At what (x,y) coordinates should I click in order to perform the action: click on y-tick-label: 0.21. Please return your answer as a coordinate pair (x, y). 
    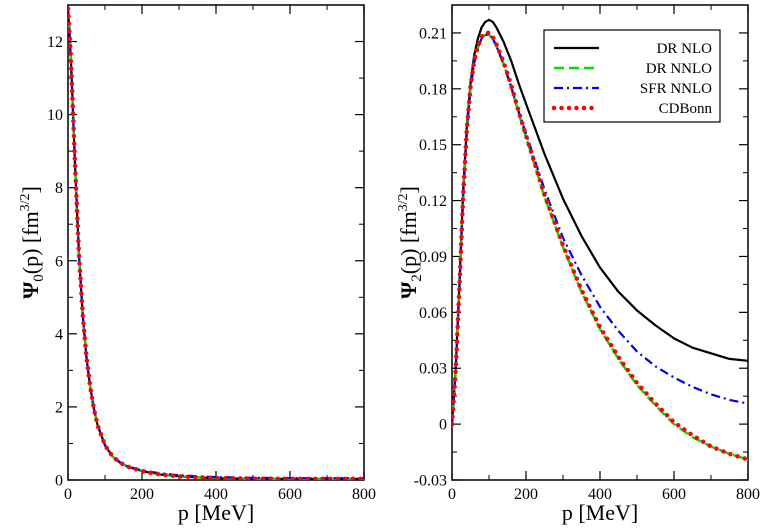
    Looking at the image, I should click on (433, 33).